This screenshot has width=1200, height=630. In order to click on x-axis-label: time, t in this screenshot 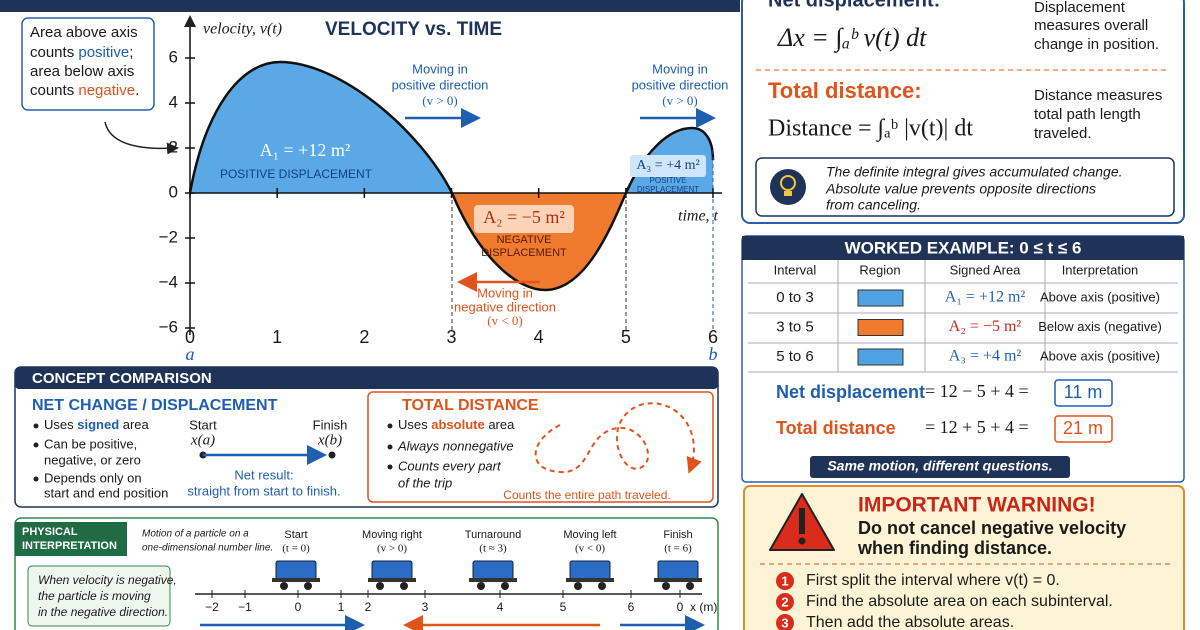, I will do `click(698, 216)`.